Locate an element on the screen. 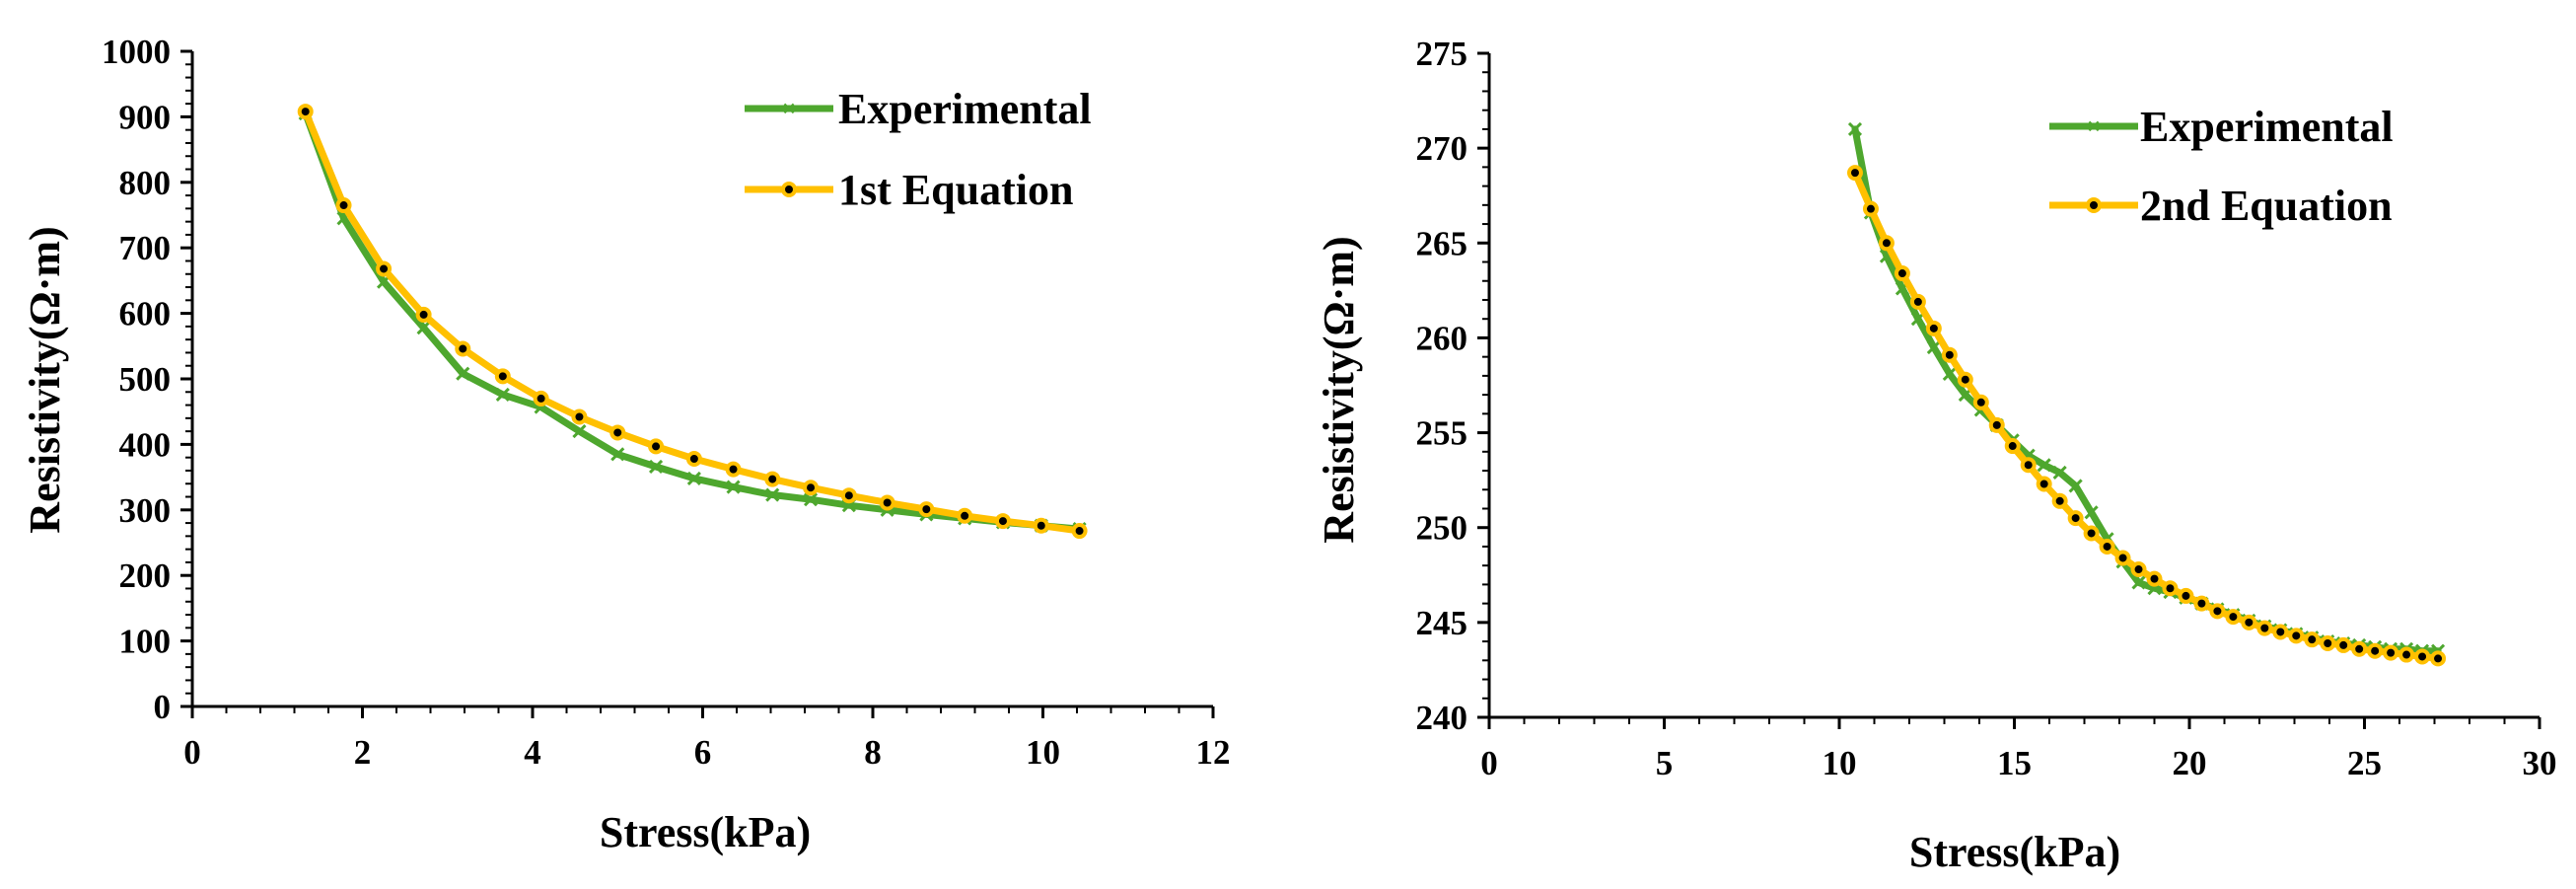 The height and width of the screenshot is (889, 2576). left-y-tick-label: 400 is located at coordinates (145, 444).